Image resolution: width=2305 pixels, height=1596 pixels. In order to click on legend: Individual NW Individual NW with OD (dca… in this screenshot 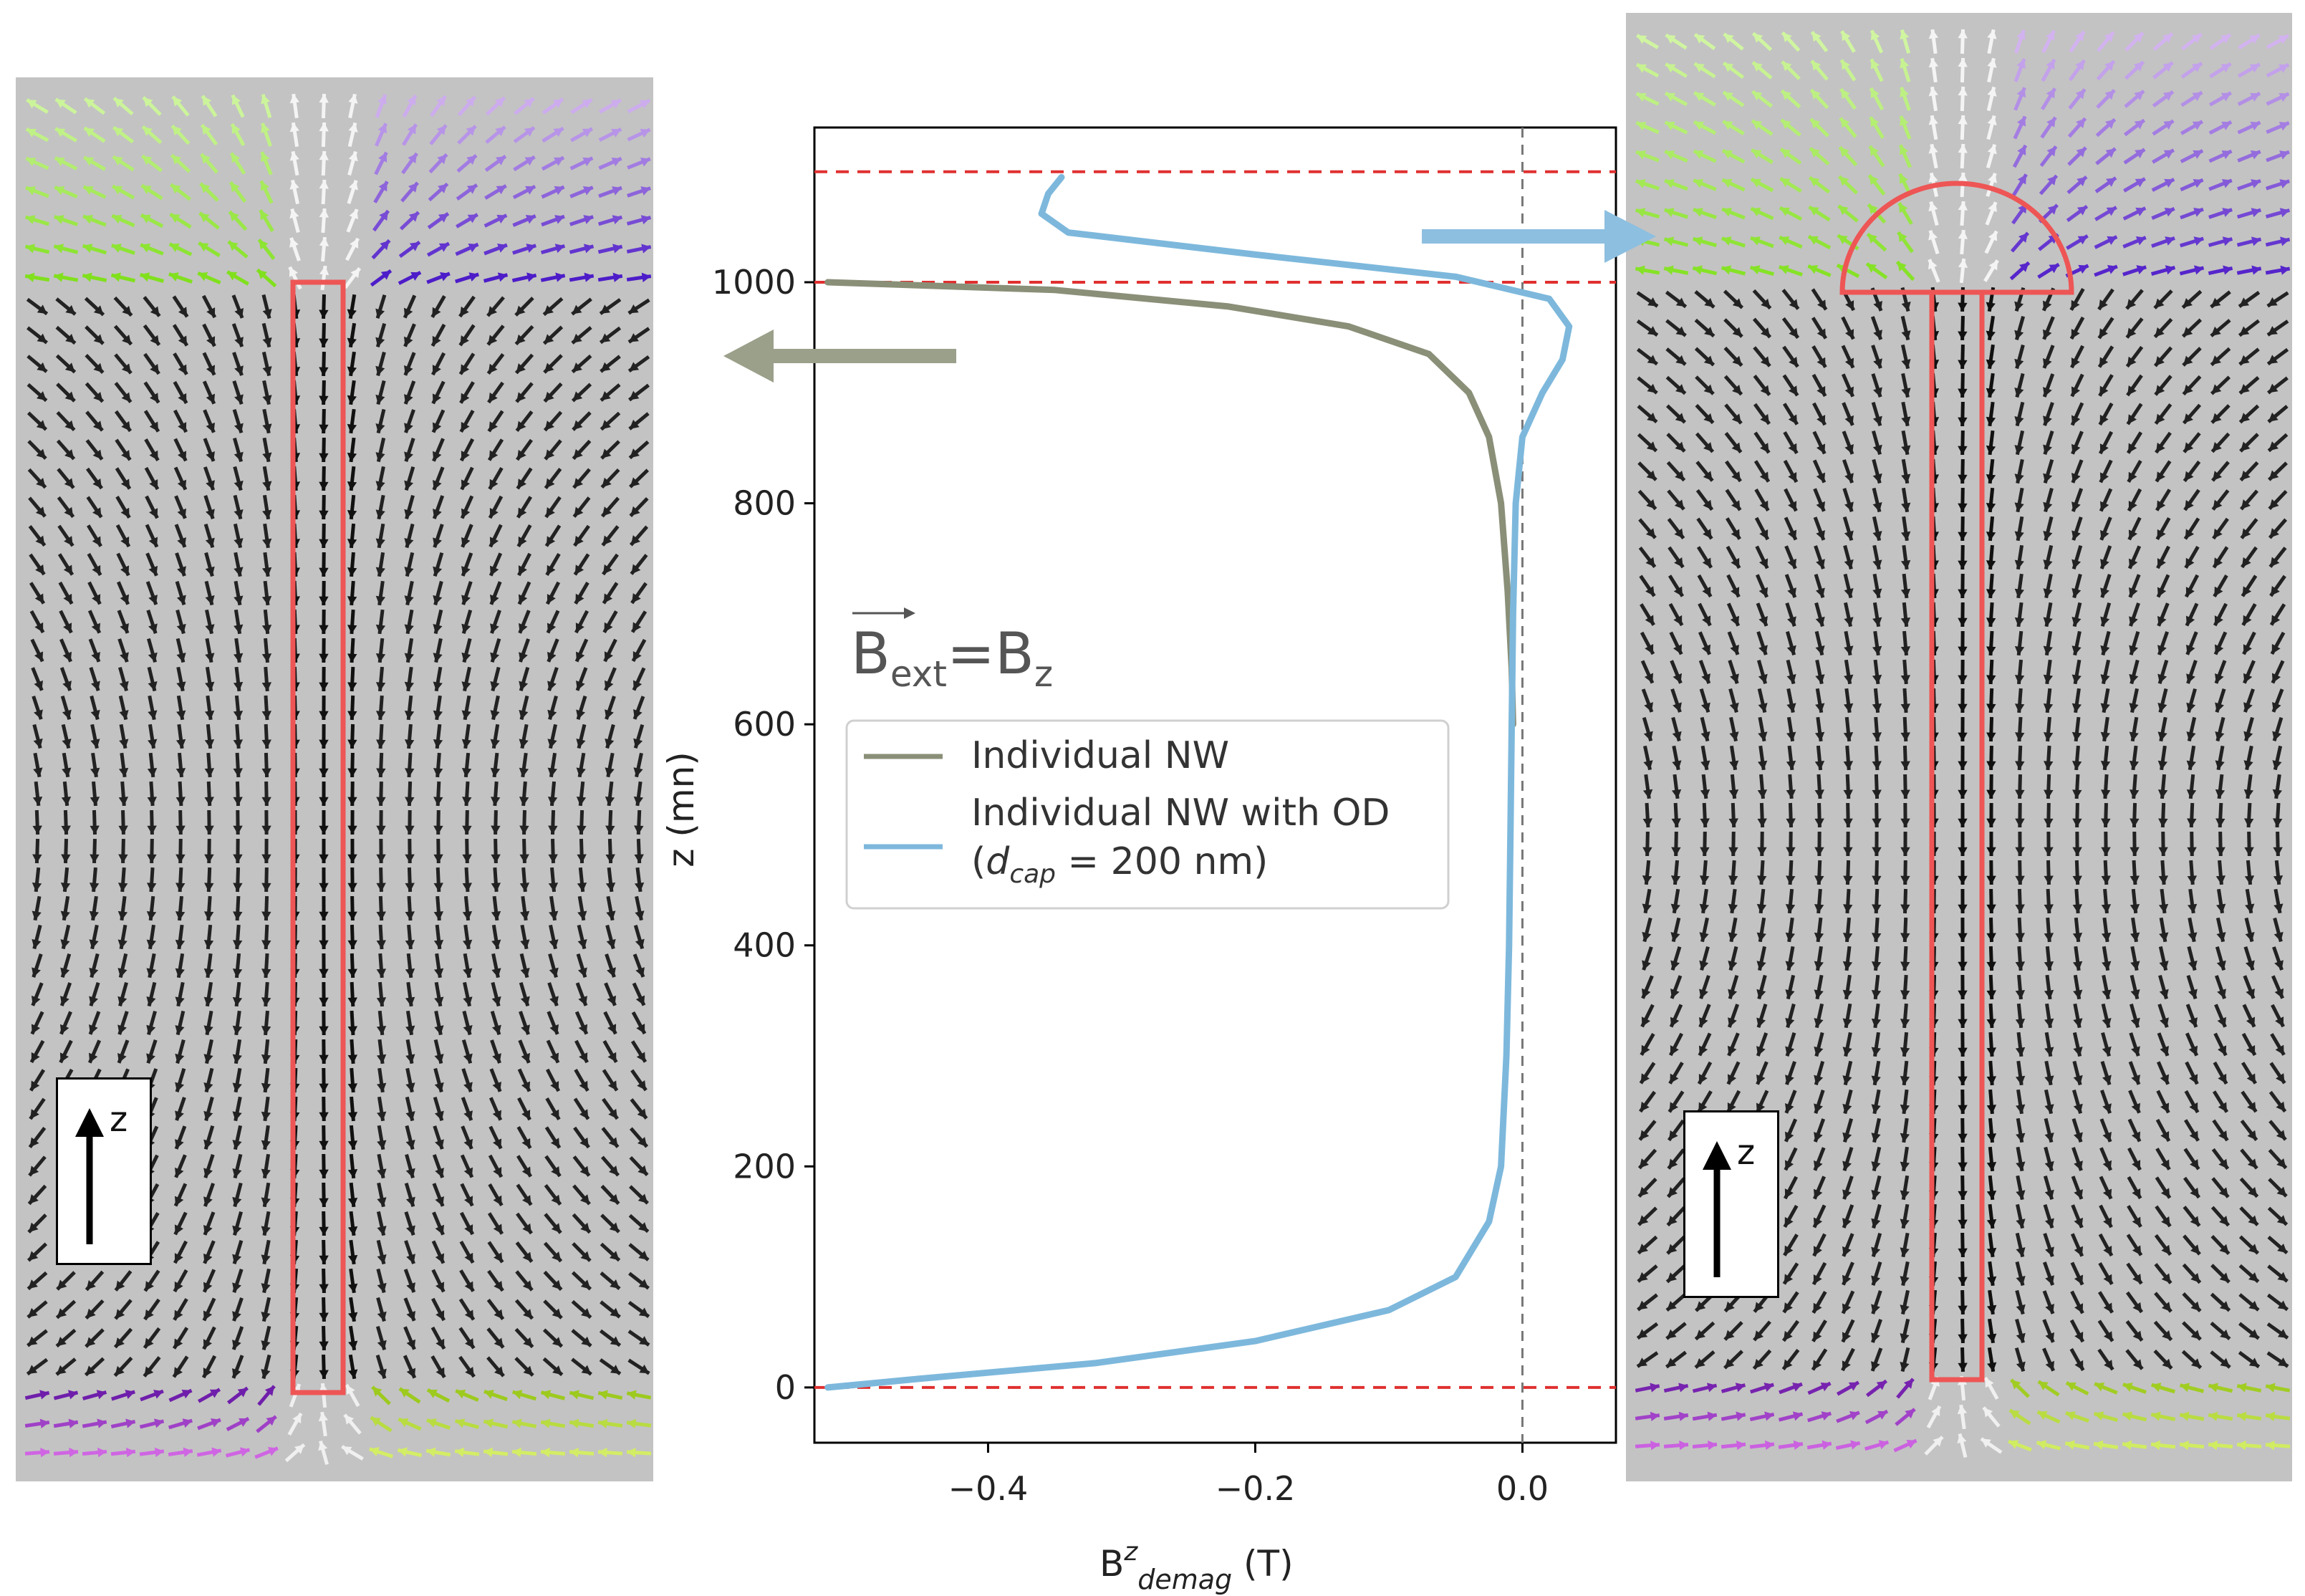, I will do `click(1147, 814)`.